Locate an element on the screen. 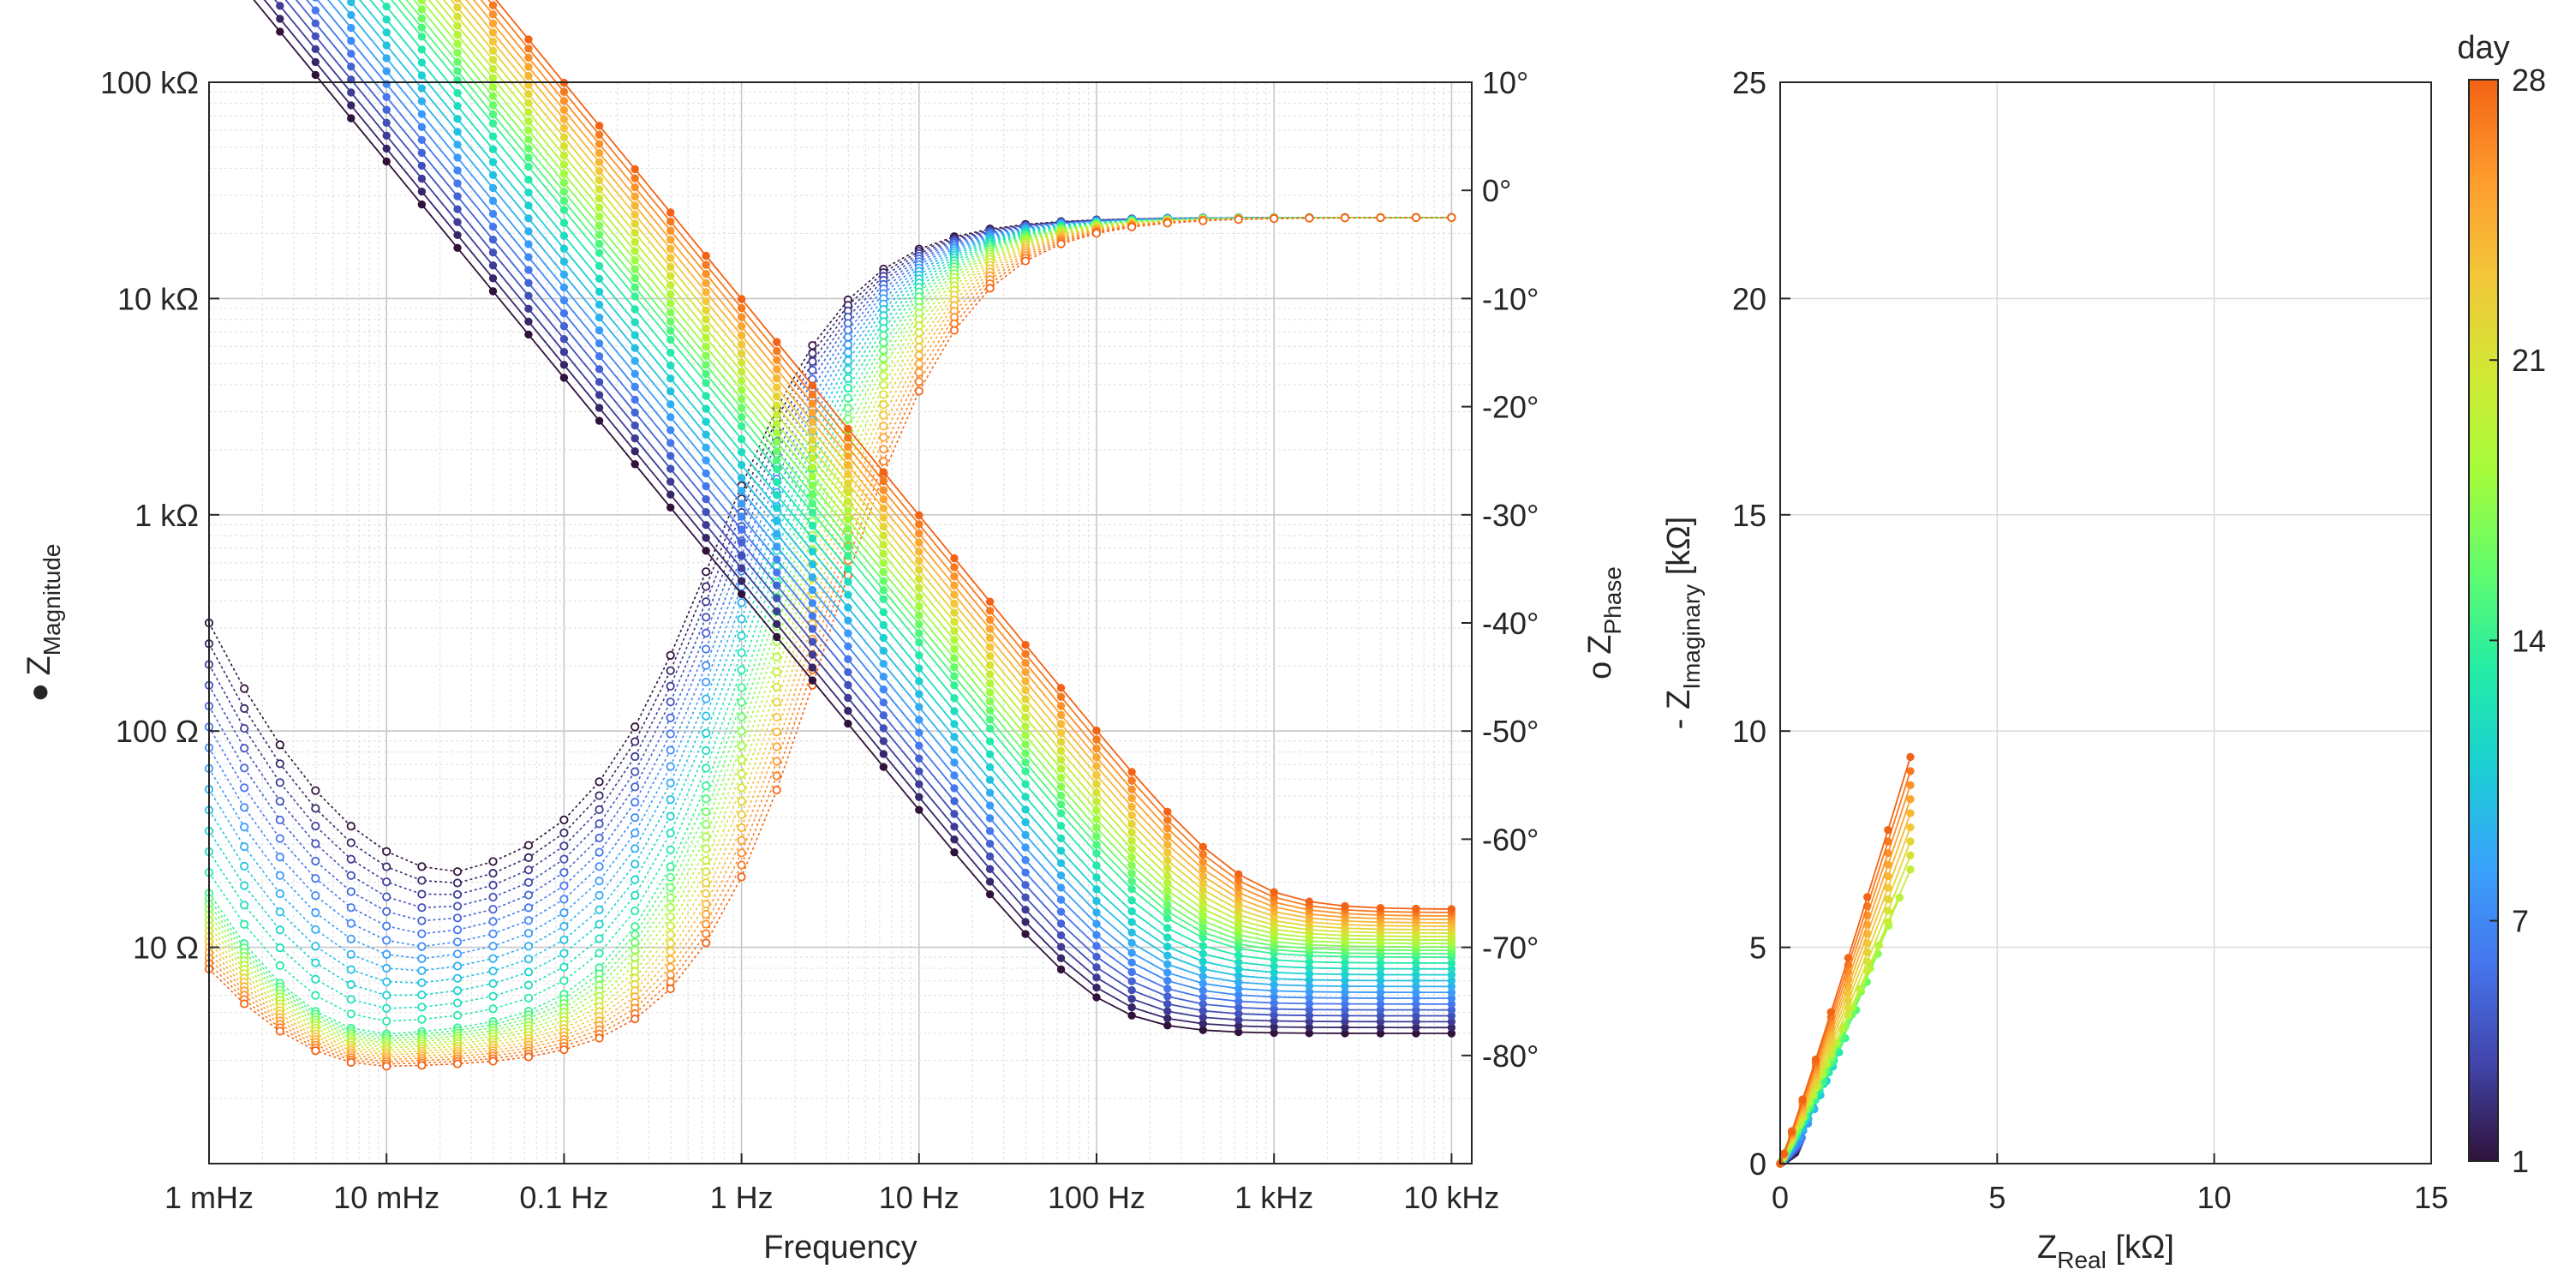 This screenshot has height=1287, width=2576. nyquist-x-tick-labels: 0 5 10 15 is located at coordinates (2110, 1184).